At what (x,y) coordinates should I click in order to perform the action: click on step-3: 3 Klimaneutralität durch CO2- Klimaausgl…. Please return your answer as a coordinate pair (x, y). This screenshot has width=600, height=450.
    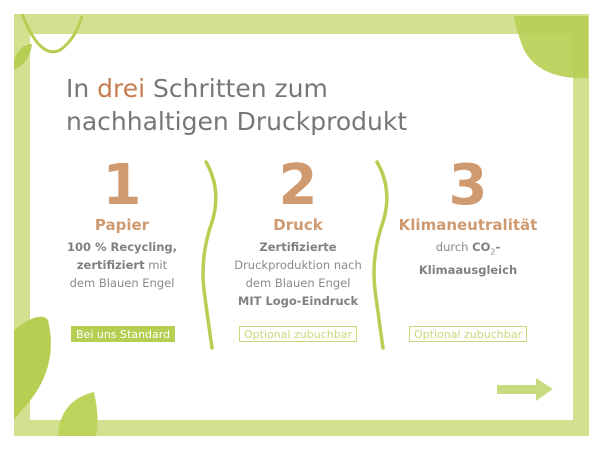
    Looking at the image, I should click on (468, 217).